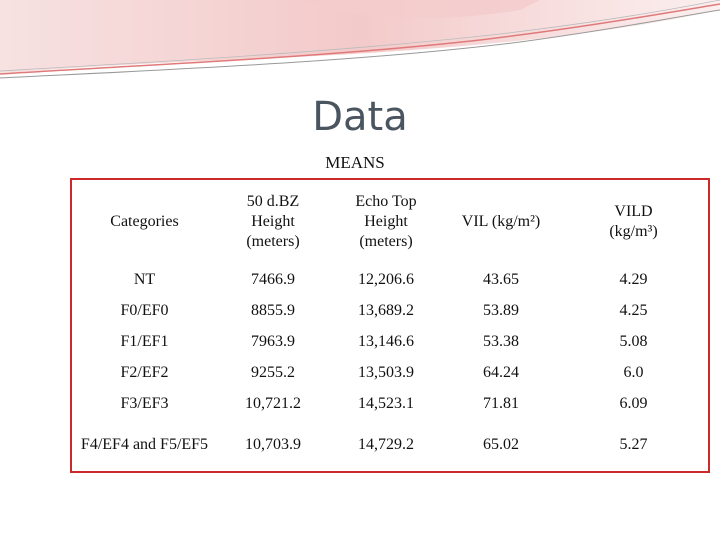 The width and height of the screenshot is (720, 540). I want to click on header-vil: VIL (kg/m²), so click(501, 221).